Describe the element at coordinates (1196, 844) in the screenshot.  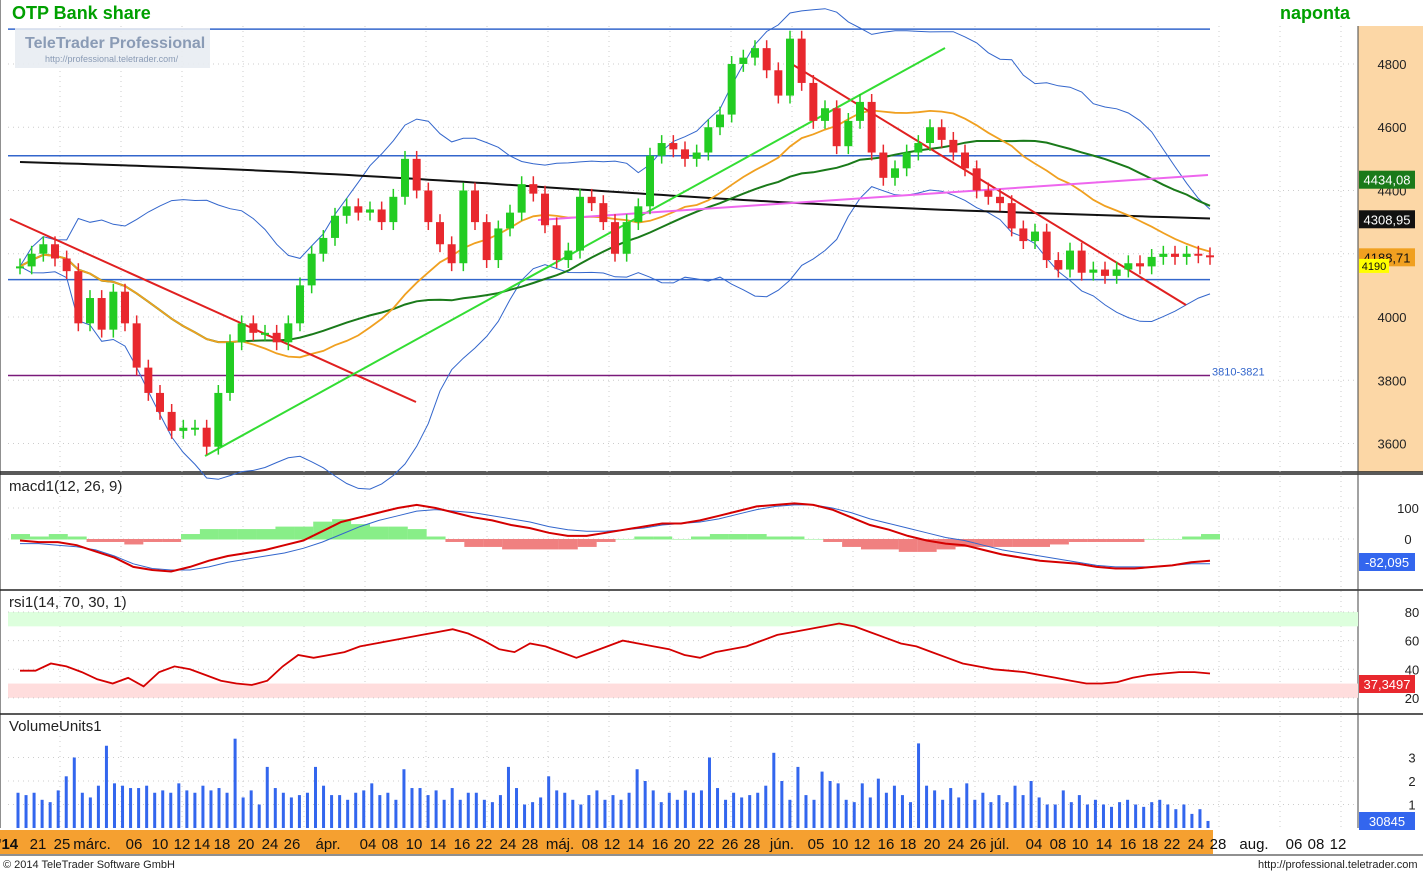
I see `date-tick-label: 24` at that location.